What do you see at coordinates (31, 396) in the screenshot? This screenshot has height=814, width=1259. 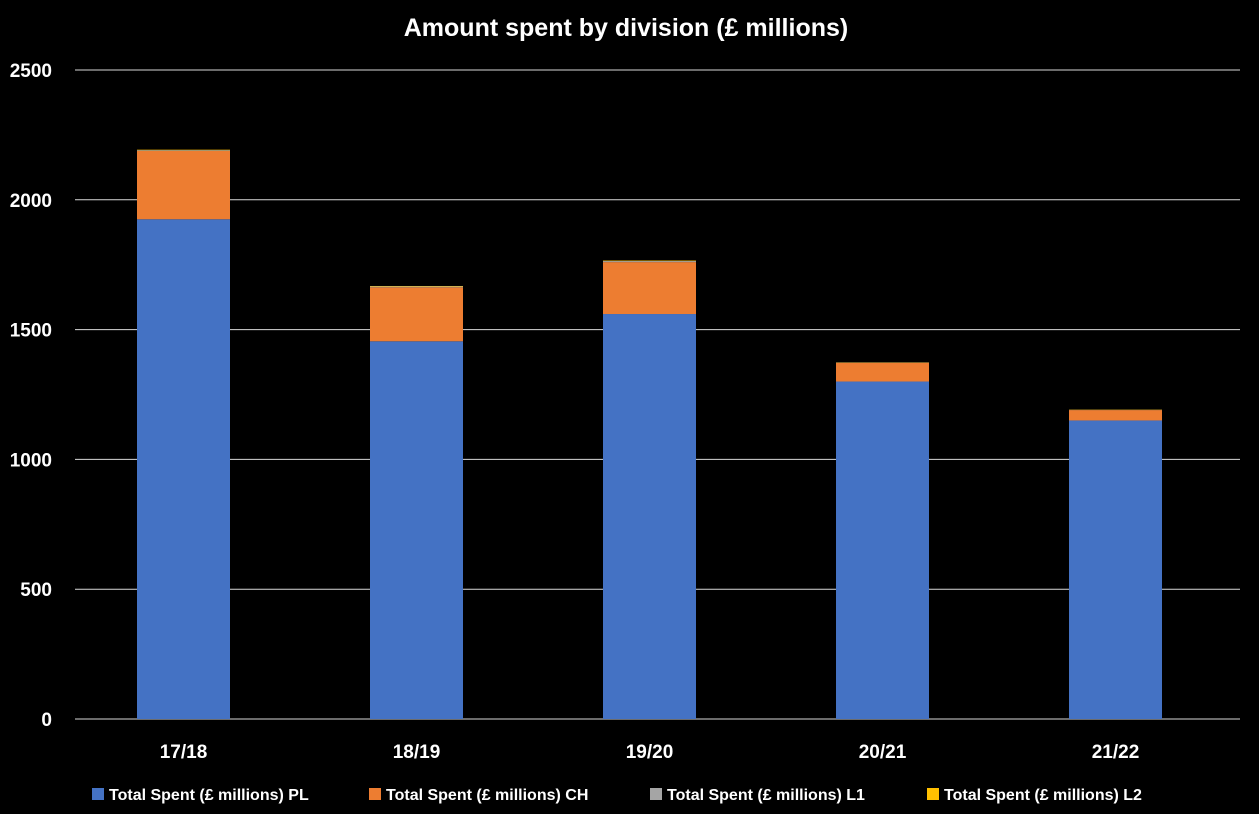 I see `y-axis-tick-labels: 0 500 1000 1500 2000 2500` at bounding box center [31, 396].